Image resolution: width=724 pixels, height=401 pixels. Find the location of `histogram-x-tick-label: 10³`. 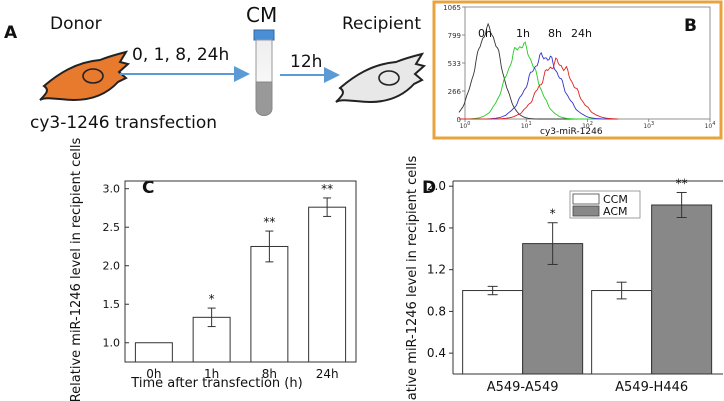

histogram-x-tick-label: 10³ is located at coordinates (648, 125).